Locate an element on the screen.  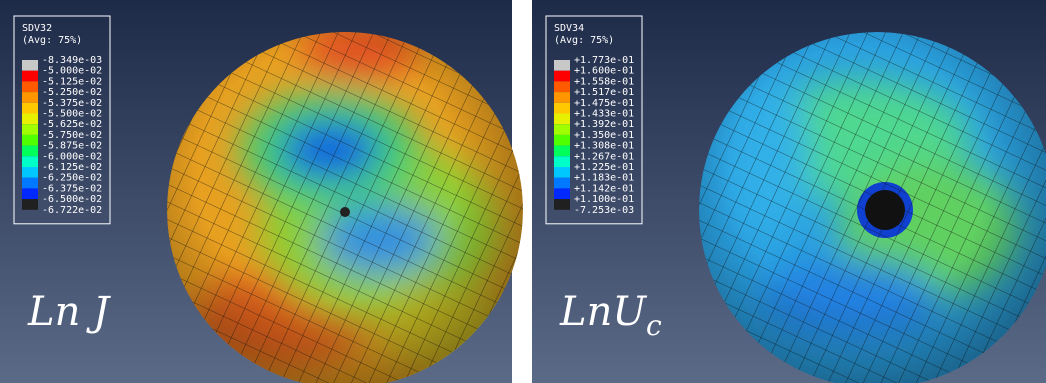
legend-label: +1.433e-01 is located at coordinates (604, 114).